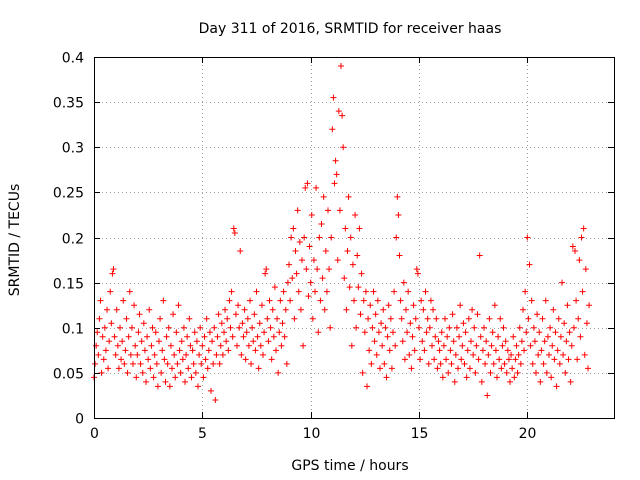 Image resolution: width=640 pixels, height=480 pixels. I want to click on x-tick-label: 10, so click(312, 434).